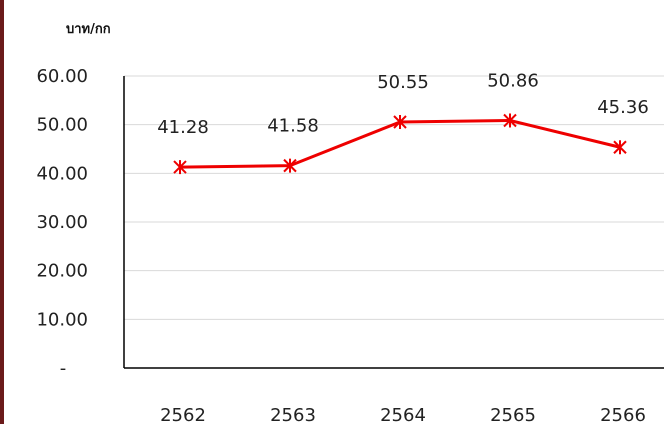 The width and height of the screenshot is (664, 424). Describe the element at coordinates (183, 414) in the screenshot. I see `x-tick-label: 2562` at that location.